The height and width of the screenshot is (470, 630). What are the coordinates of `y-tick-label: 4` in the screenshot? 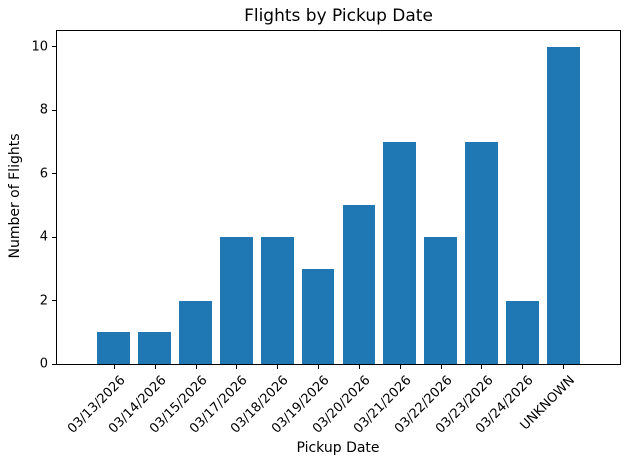 It's located at (43, 237).